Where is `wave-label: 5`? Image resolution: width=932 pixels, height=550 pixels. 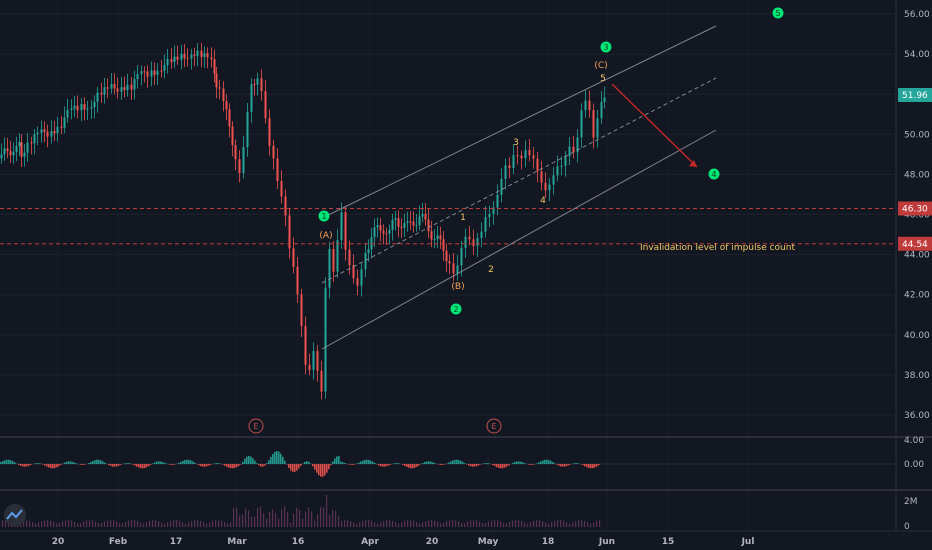 wave-label: 5 is located at coordinates (777, 13).